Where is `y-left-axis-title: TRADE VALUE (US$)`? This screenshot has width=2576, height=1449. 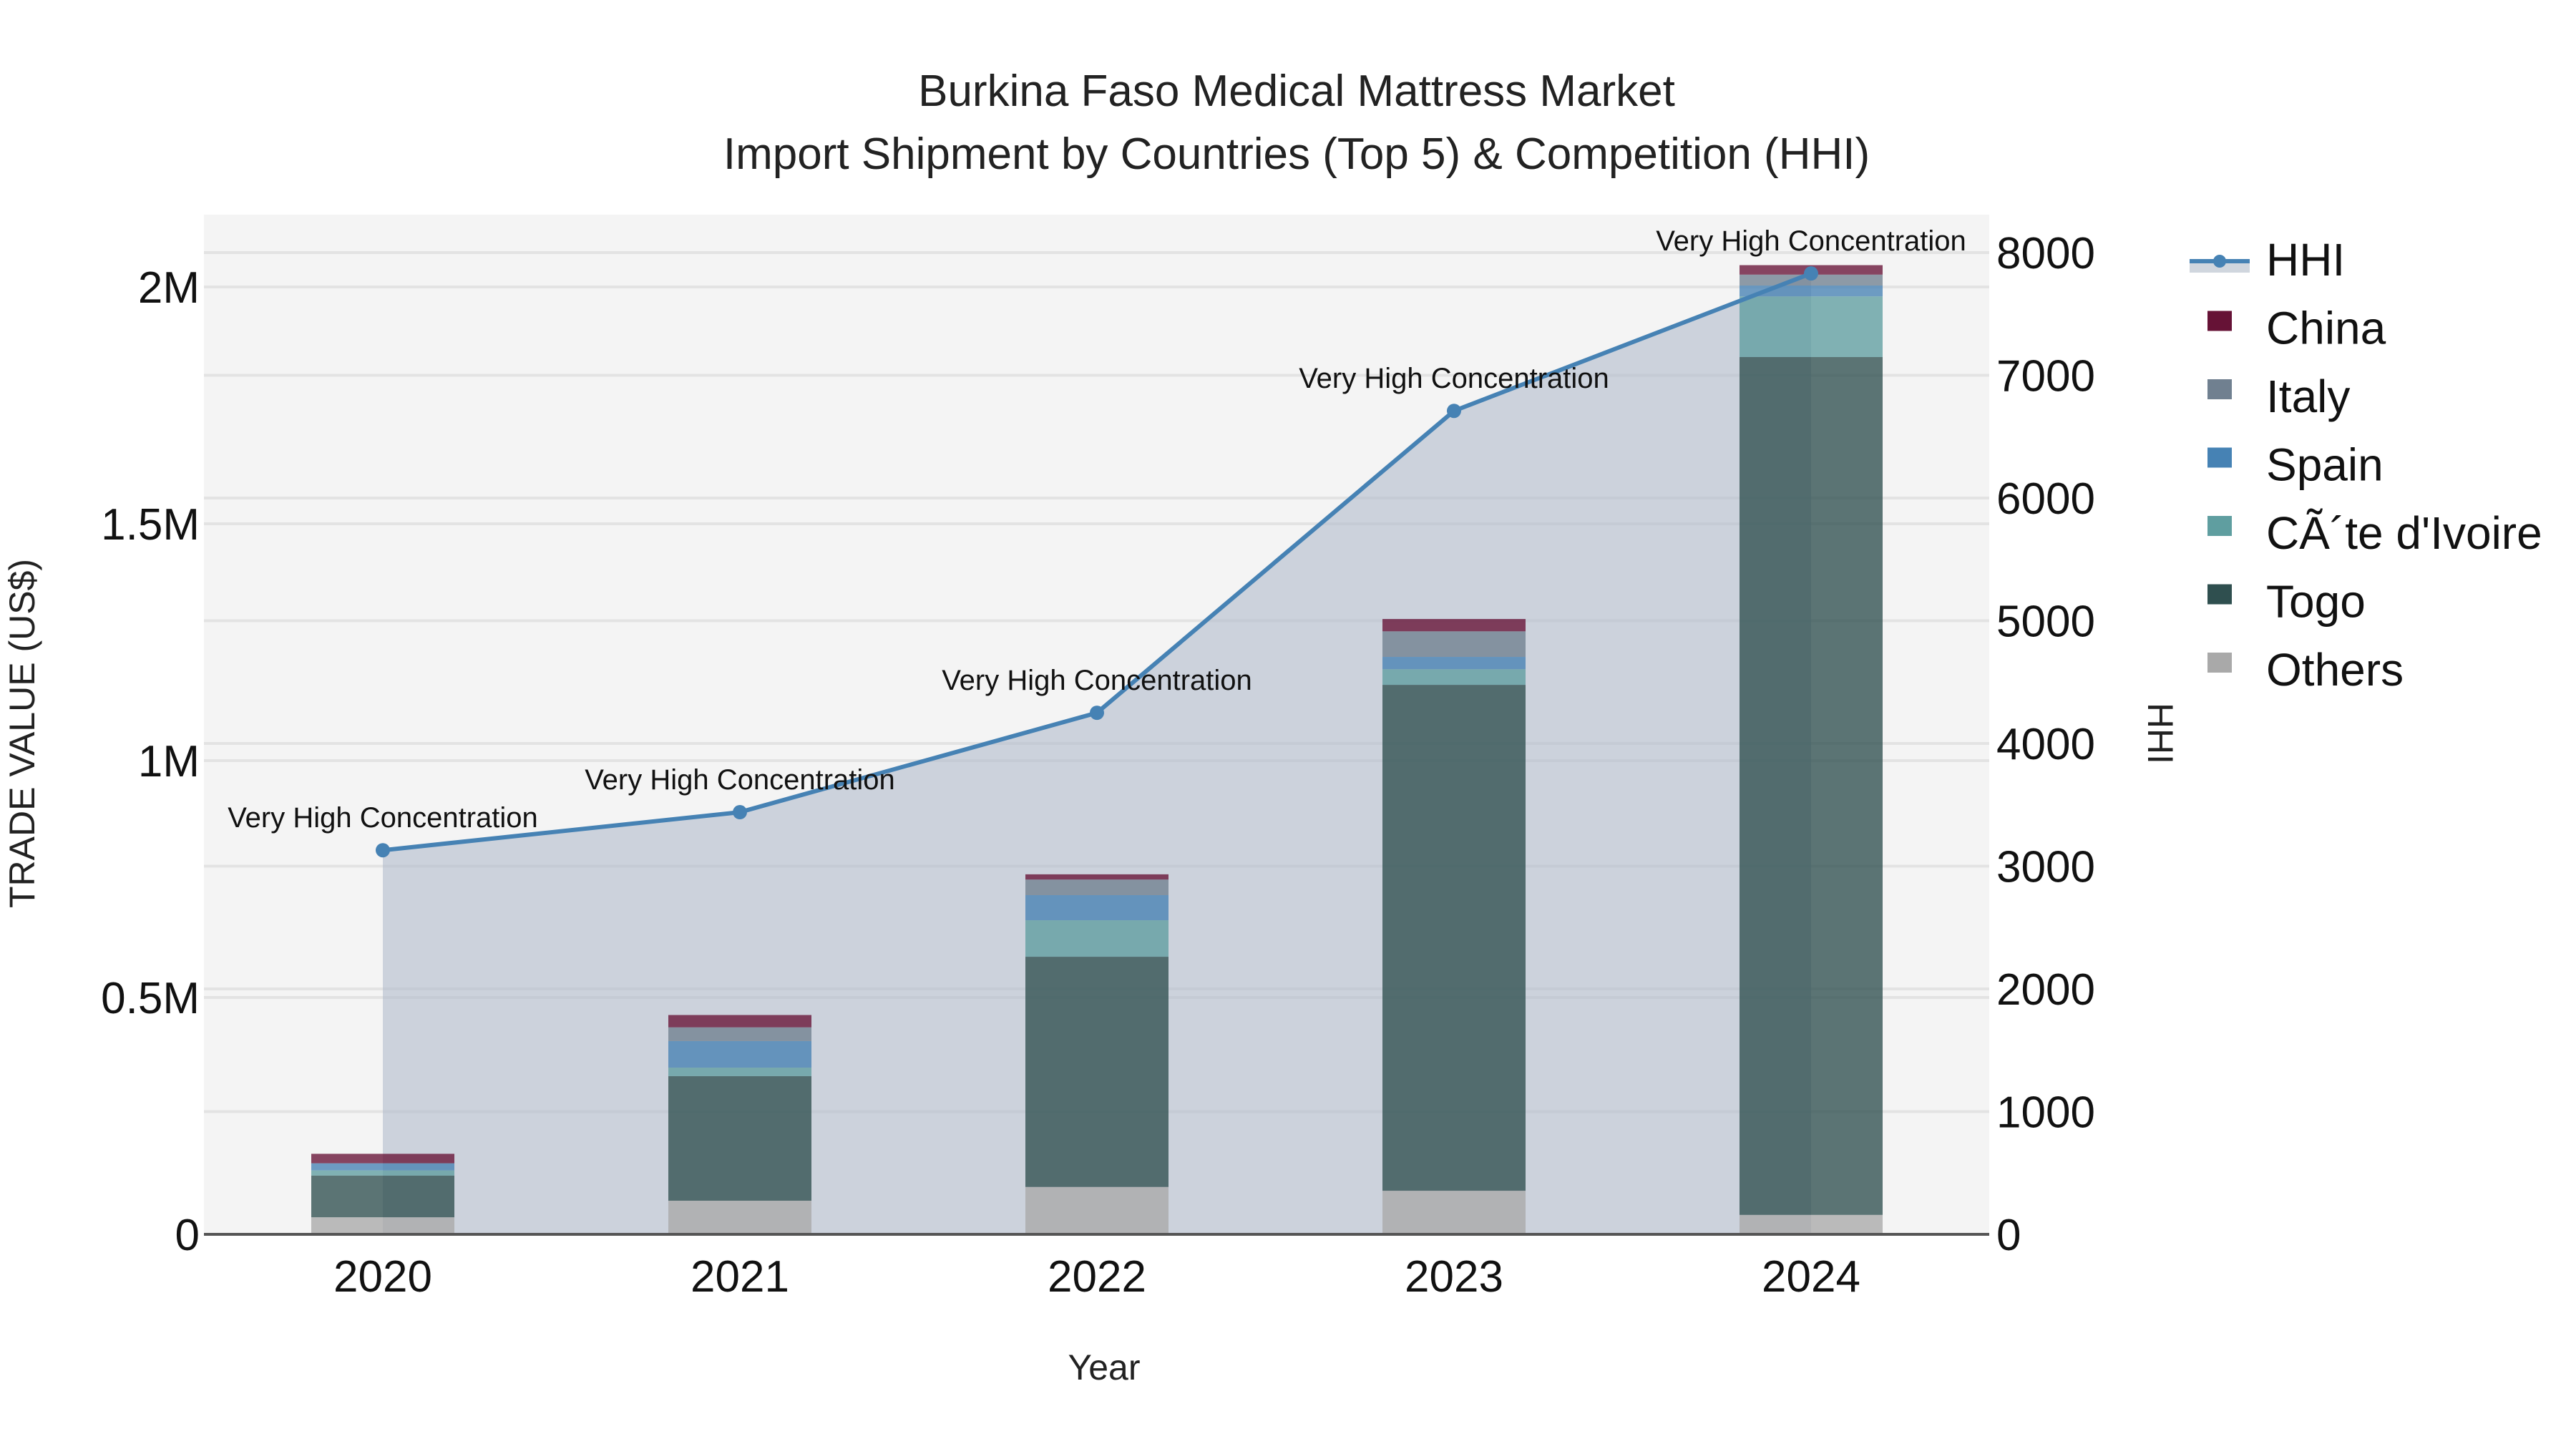 y-left-axis-title: TRADE VALUE (US$) is located at coordinates (22, 733).